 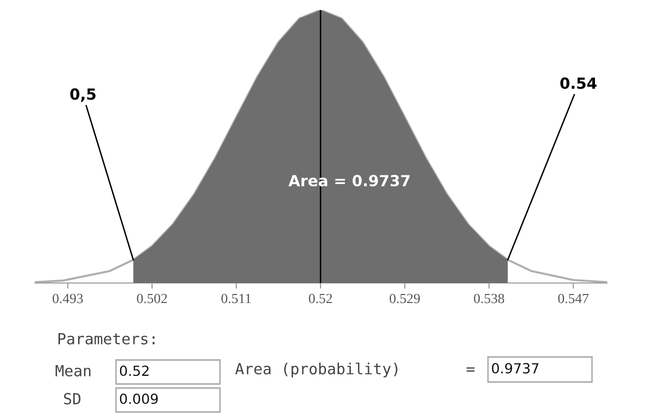 What do you see at coordinates (83, 95) in the screenshot?
I see `annotation: 0,5` at bounding box center [83, 95].